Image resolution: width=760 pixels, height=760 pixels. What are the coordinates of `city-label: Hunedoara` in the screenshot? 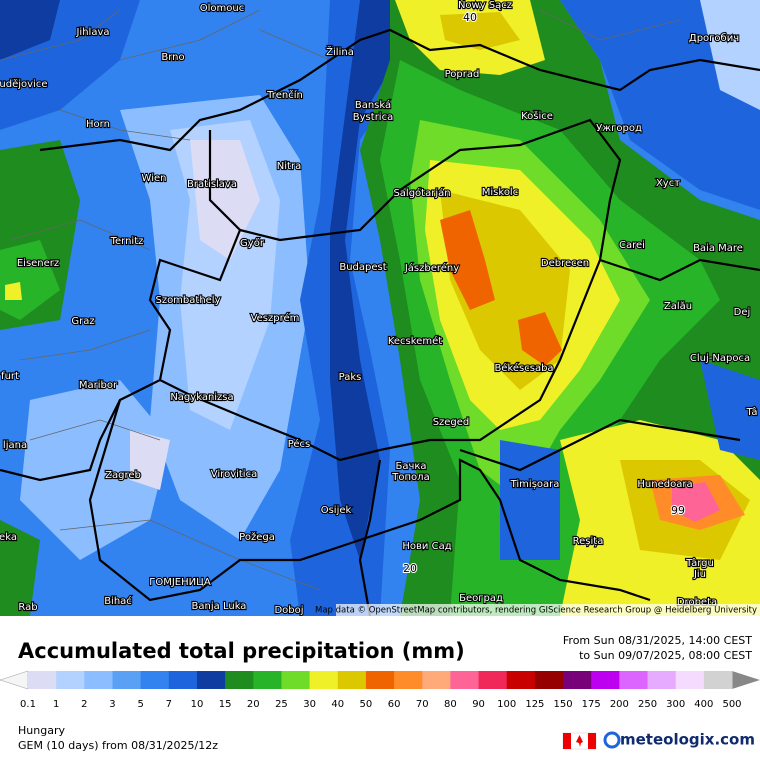 It's located at (664, 484).